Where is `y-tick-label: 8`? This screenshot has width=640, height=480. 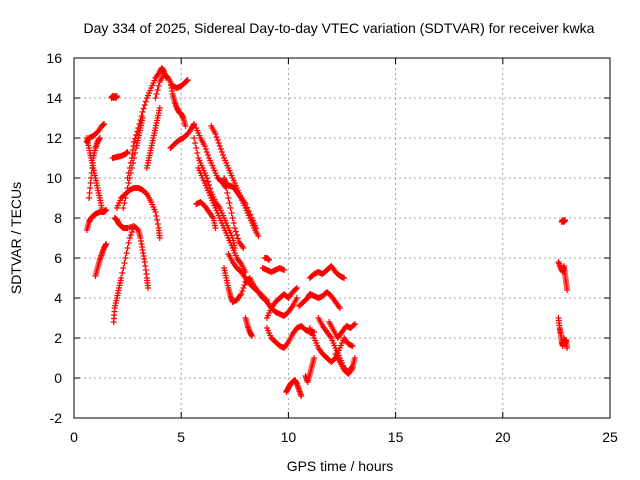
y-tick-label: 8 is located at coordinates (58, 218).